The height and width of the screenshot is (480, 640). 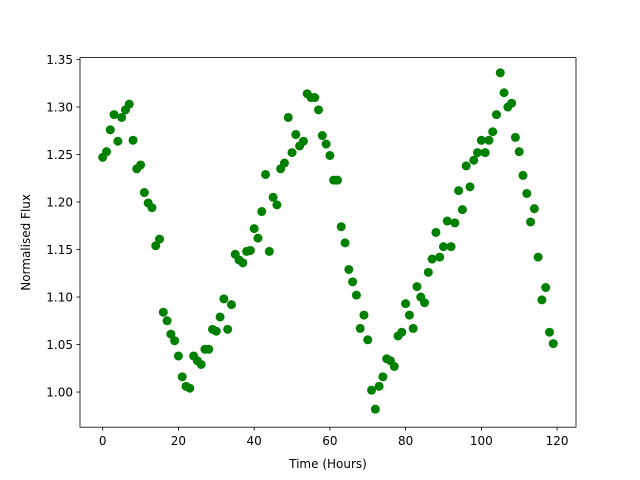 I want to click on y-axis-label: Normalised Flux, so click(x=26, y=242).